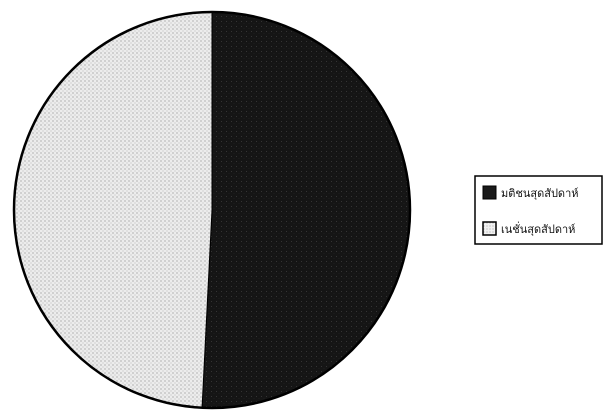 Image resolution: width=605 pixels, height=413 pixels. I want to click on legend-item-0: มติชนสุดสัปดาห์, so click(530, 192).